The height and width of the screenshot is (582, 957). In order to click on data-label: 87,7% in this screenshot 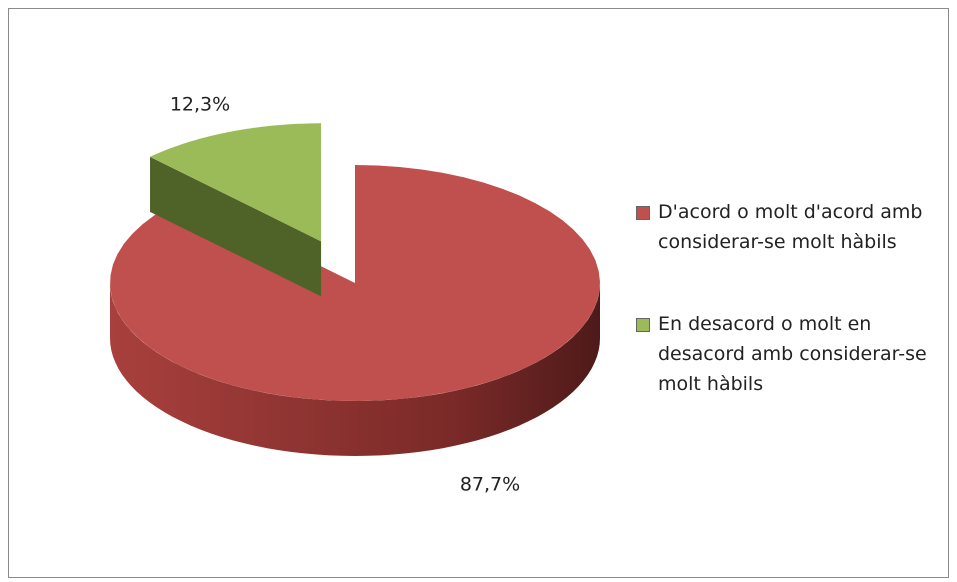, I will do `click(490, 485)`.